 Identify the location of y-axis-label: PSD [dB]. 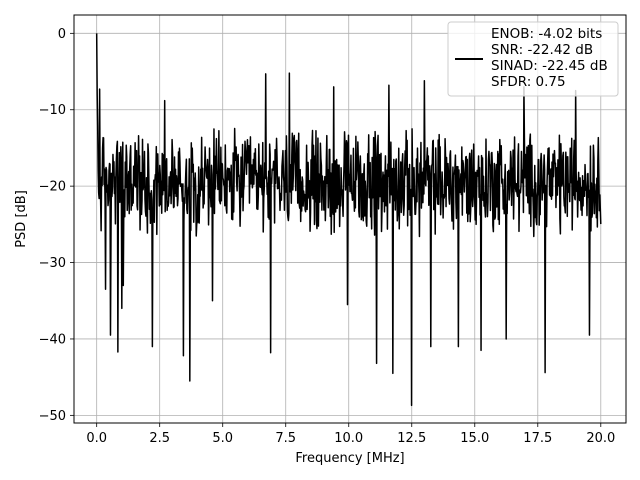
(21, 219).